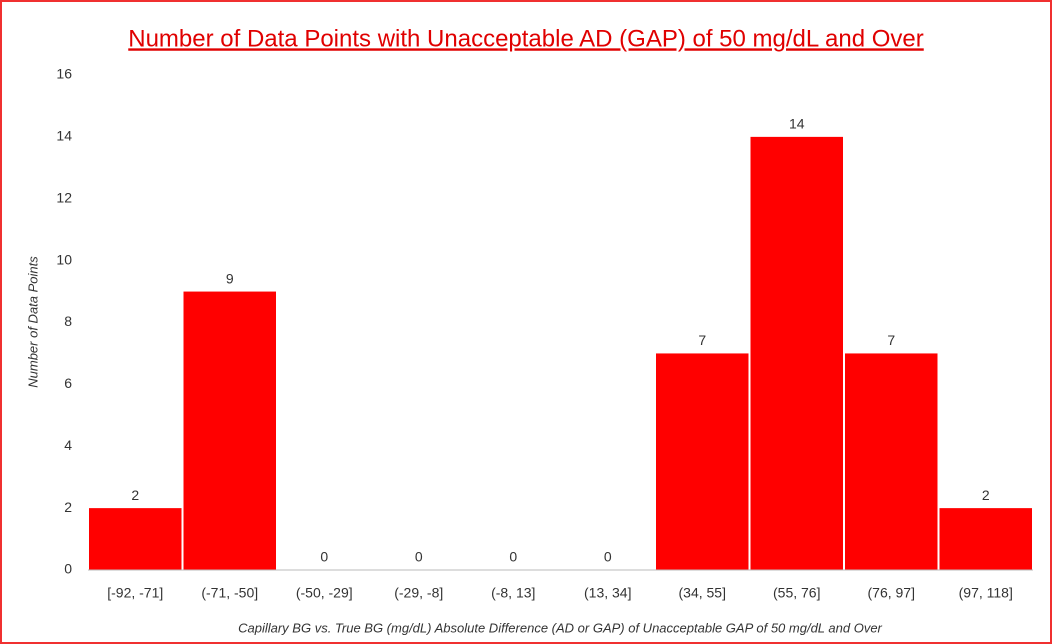  Describe the element at coordinates (986, 593) in the screenshot. I see `x-tick-label: (97, 118]` at that location.